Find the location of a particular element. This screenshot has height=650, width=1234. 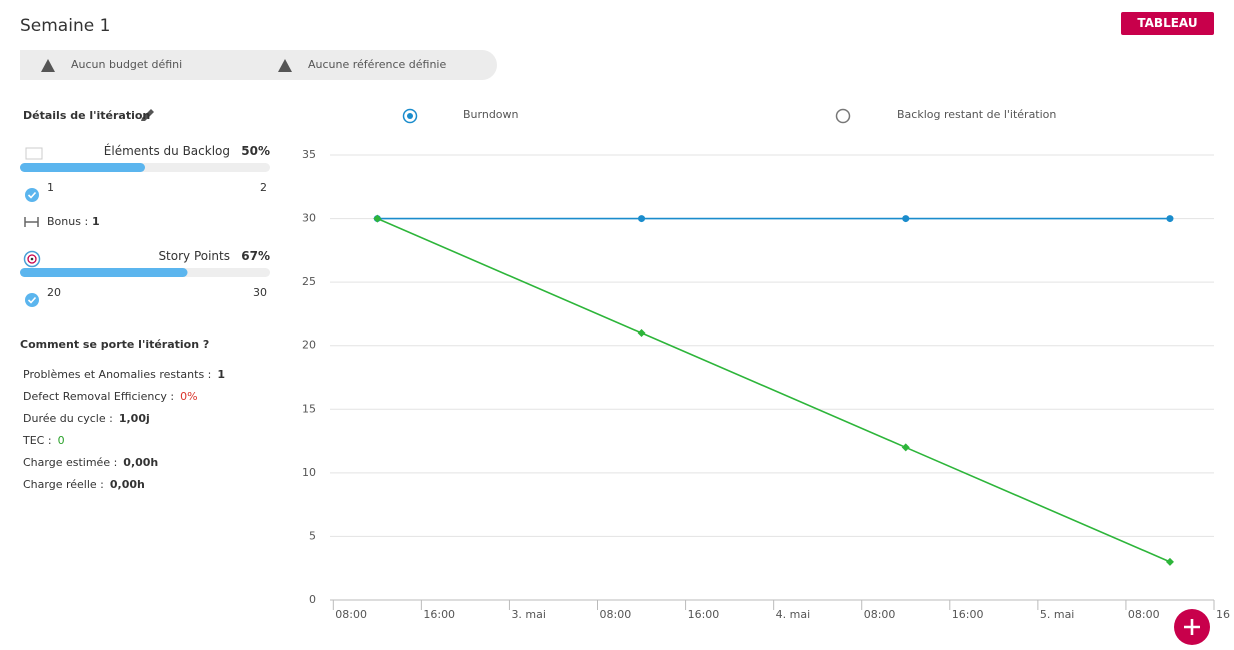

health-row: Defect Removal Efficiency : 0% is located at coordinates (110, 397).